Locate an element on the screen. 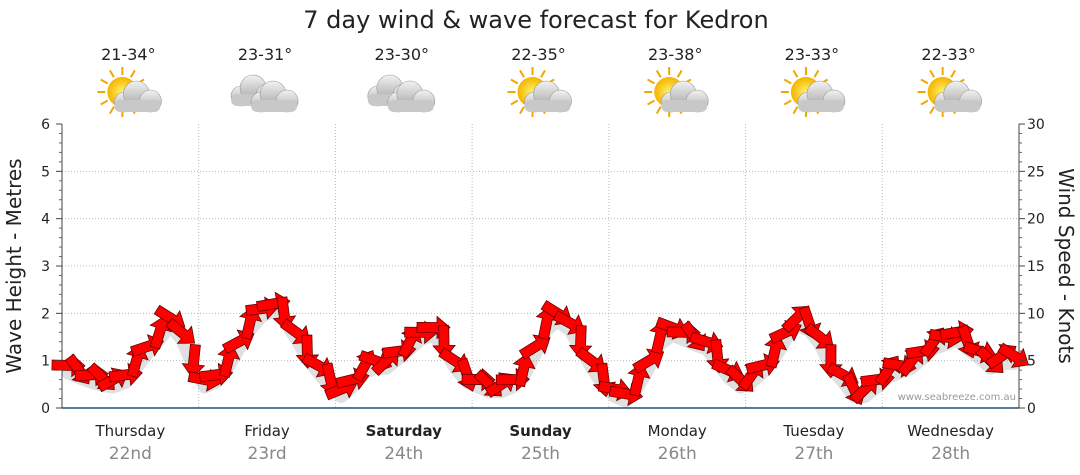 This screenshot has width=1080, height=475. daily-temp-range: 23-33° is located at coordinates (812, 54).